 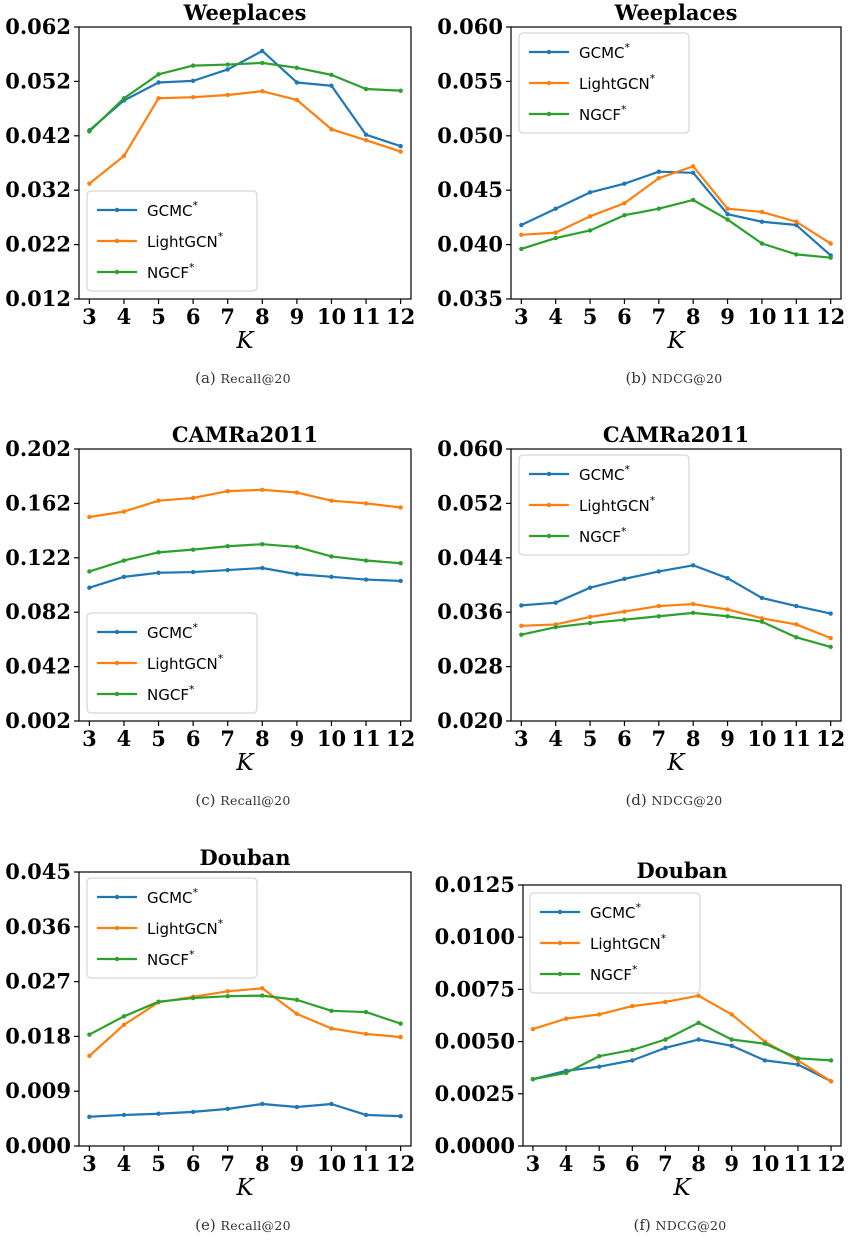 I want to click on y-tick-label: 0.020, so click(x=470, y=720).